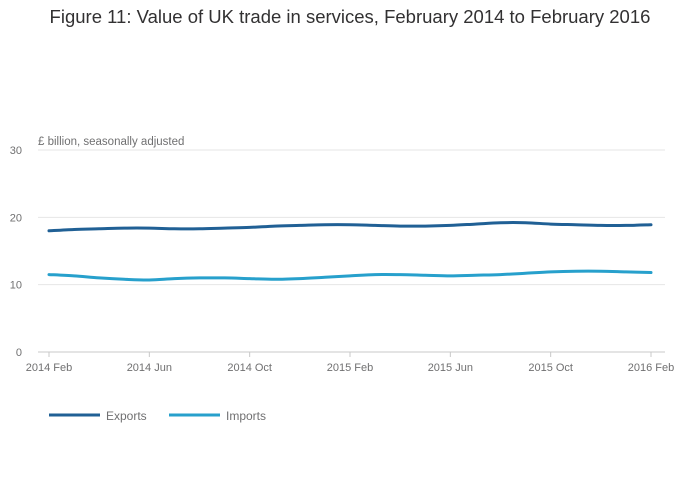  What do you see at coordinates (249, 368) in the screenshot?
I see `x-tick-label: 2014 Oct` at bounding box center [249, 368].